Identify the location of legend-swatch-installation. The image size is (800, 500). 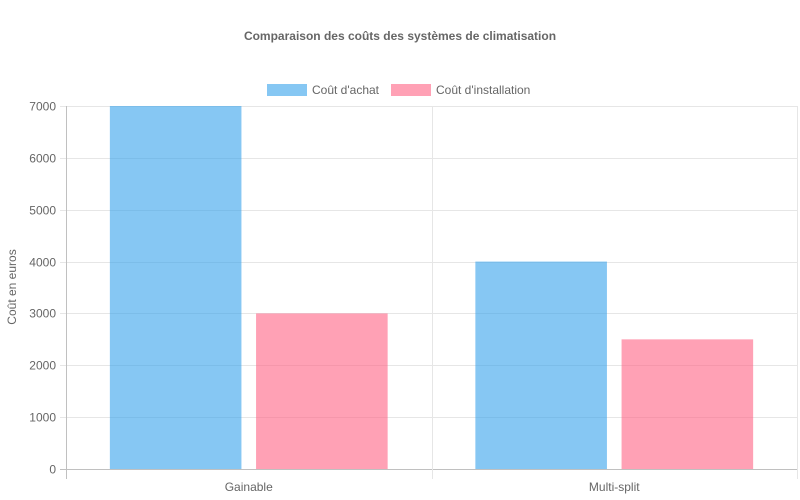
(411, 90).